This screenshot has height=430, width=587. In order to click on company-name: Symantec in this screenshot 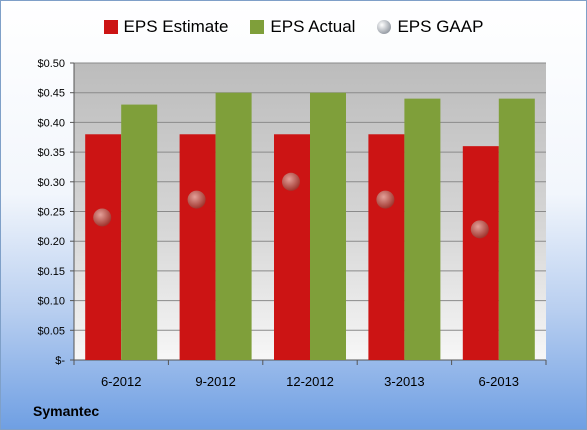, I will do `click(66, 411)`.